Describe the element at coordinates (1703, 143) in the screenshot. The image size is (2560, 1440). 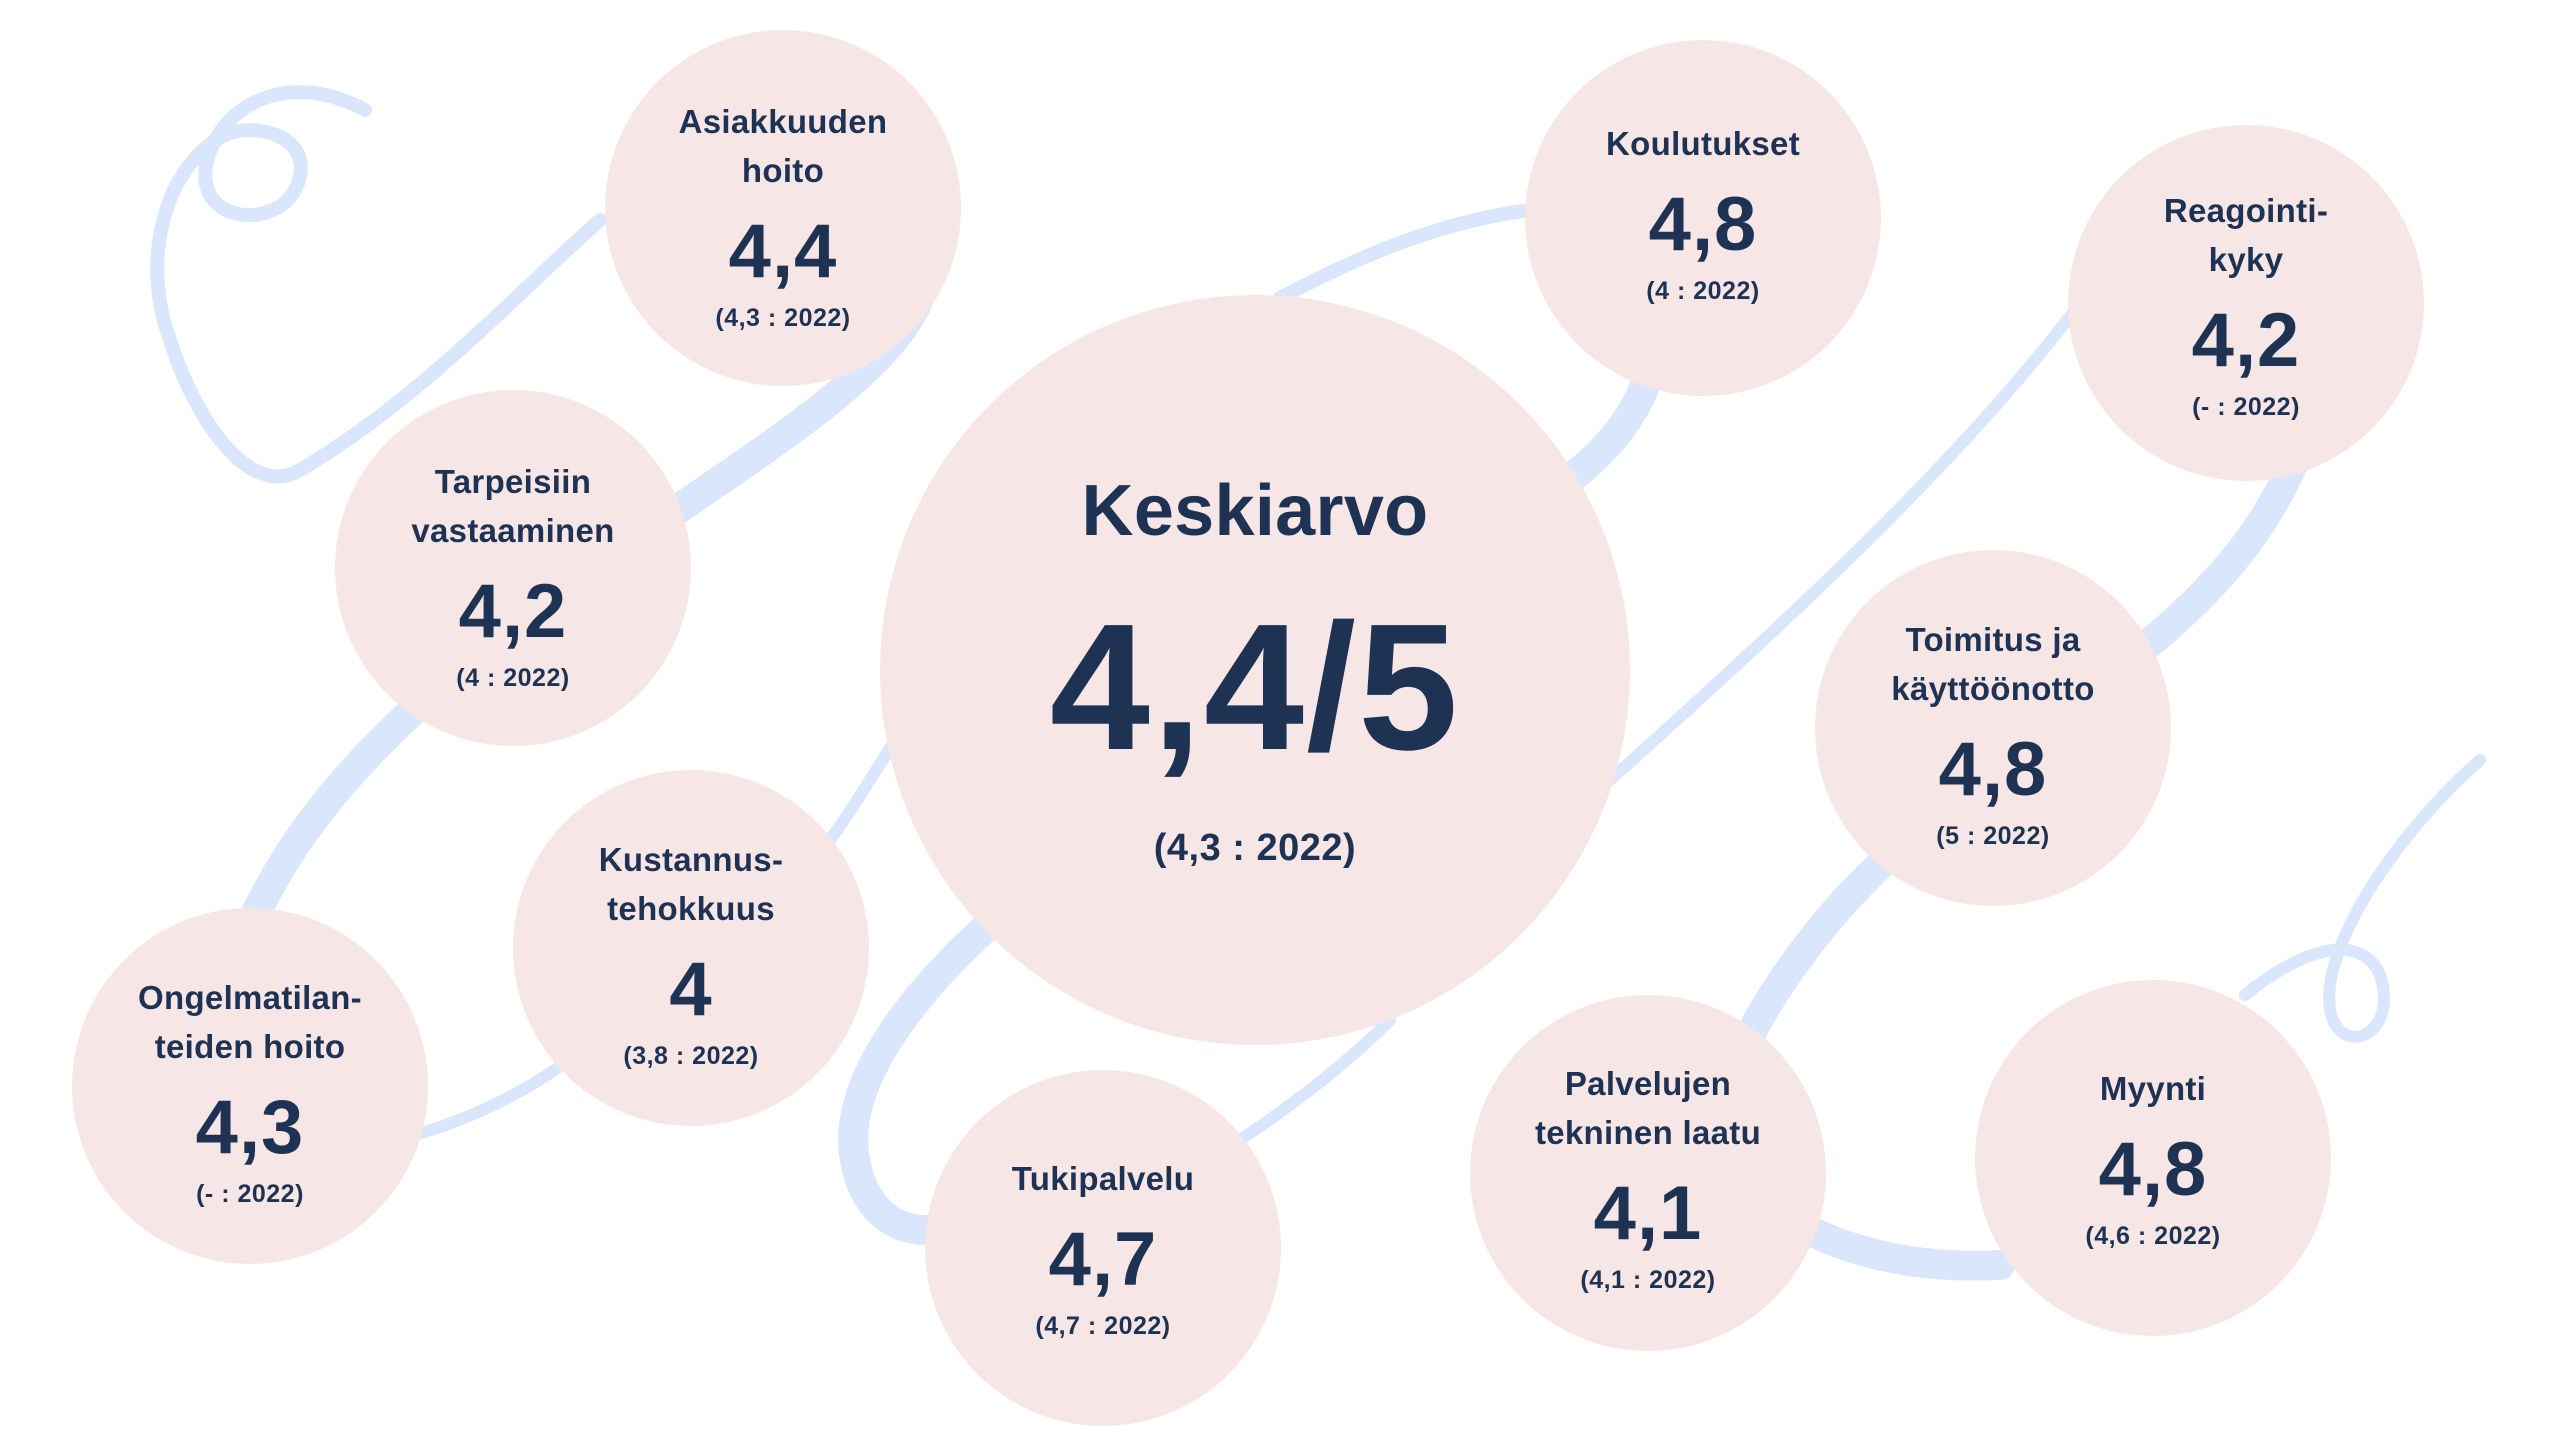
I see `category-label: Koulutukset` at that location.